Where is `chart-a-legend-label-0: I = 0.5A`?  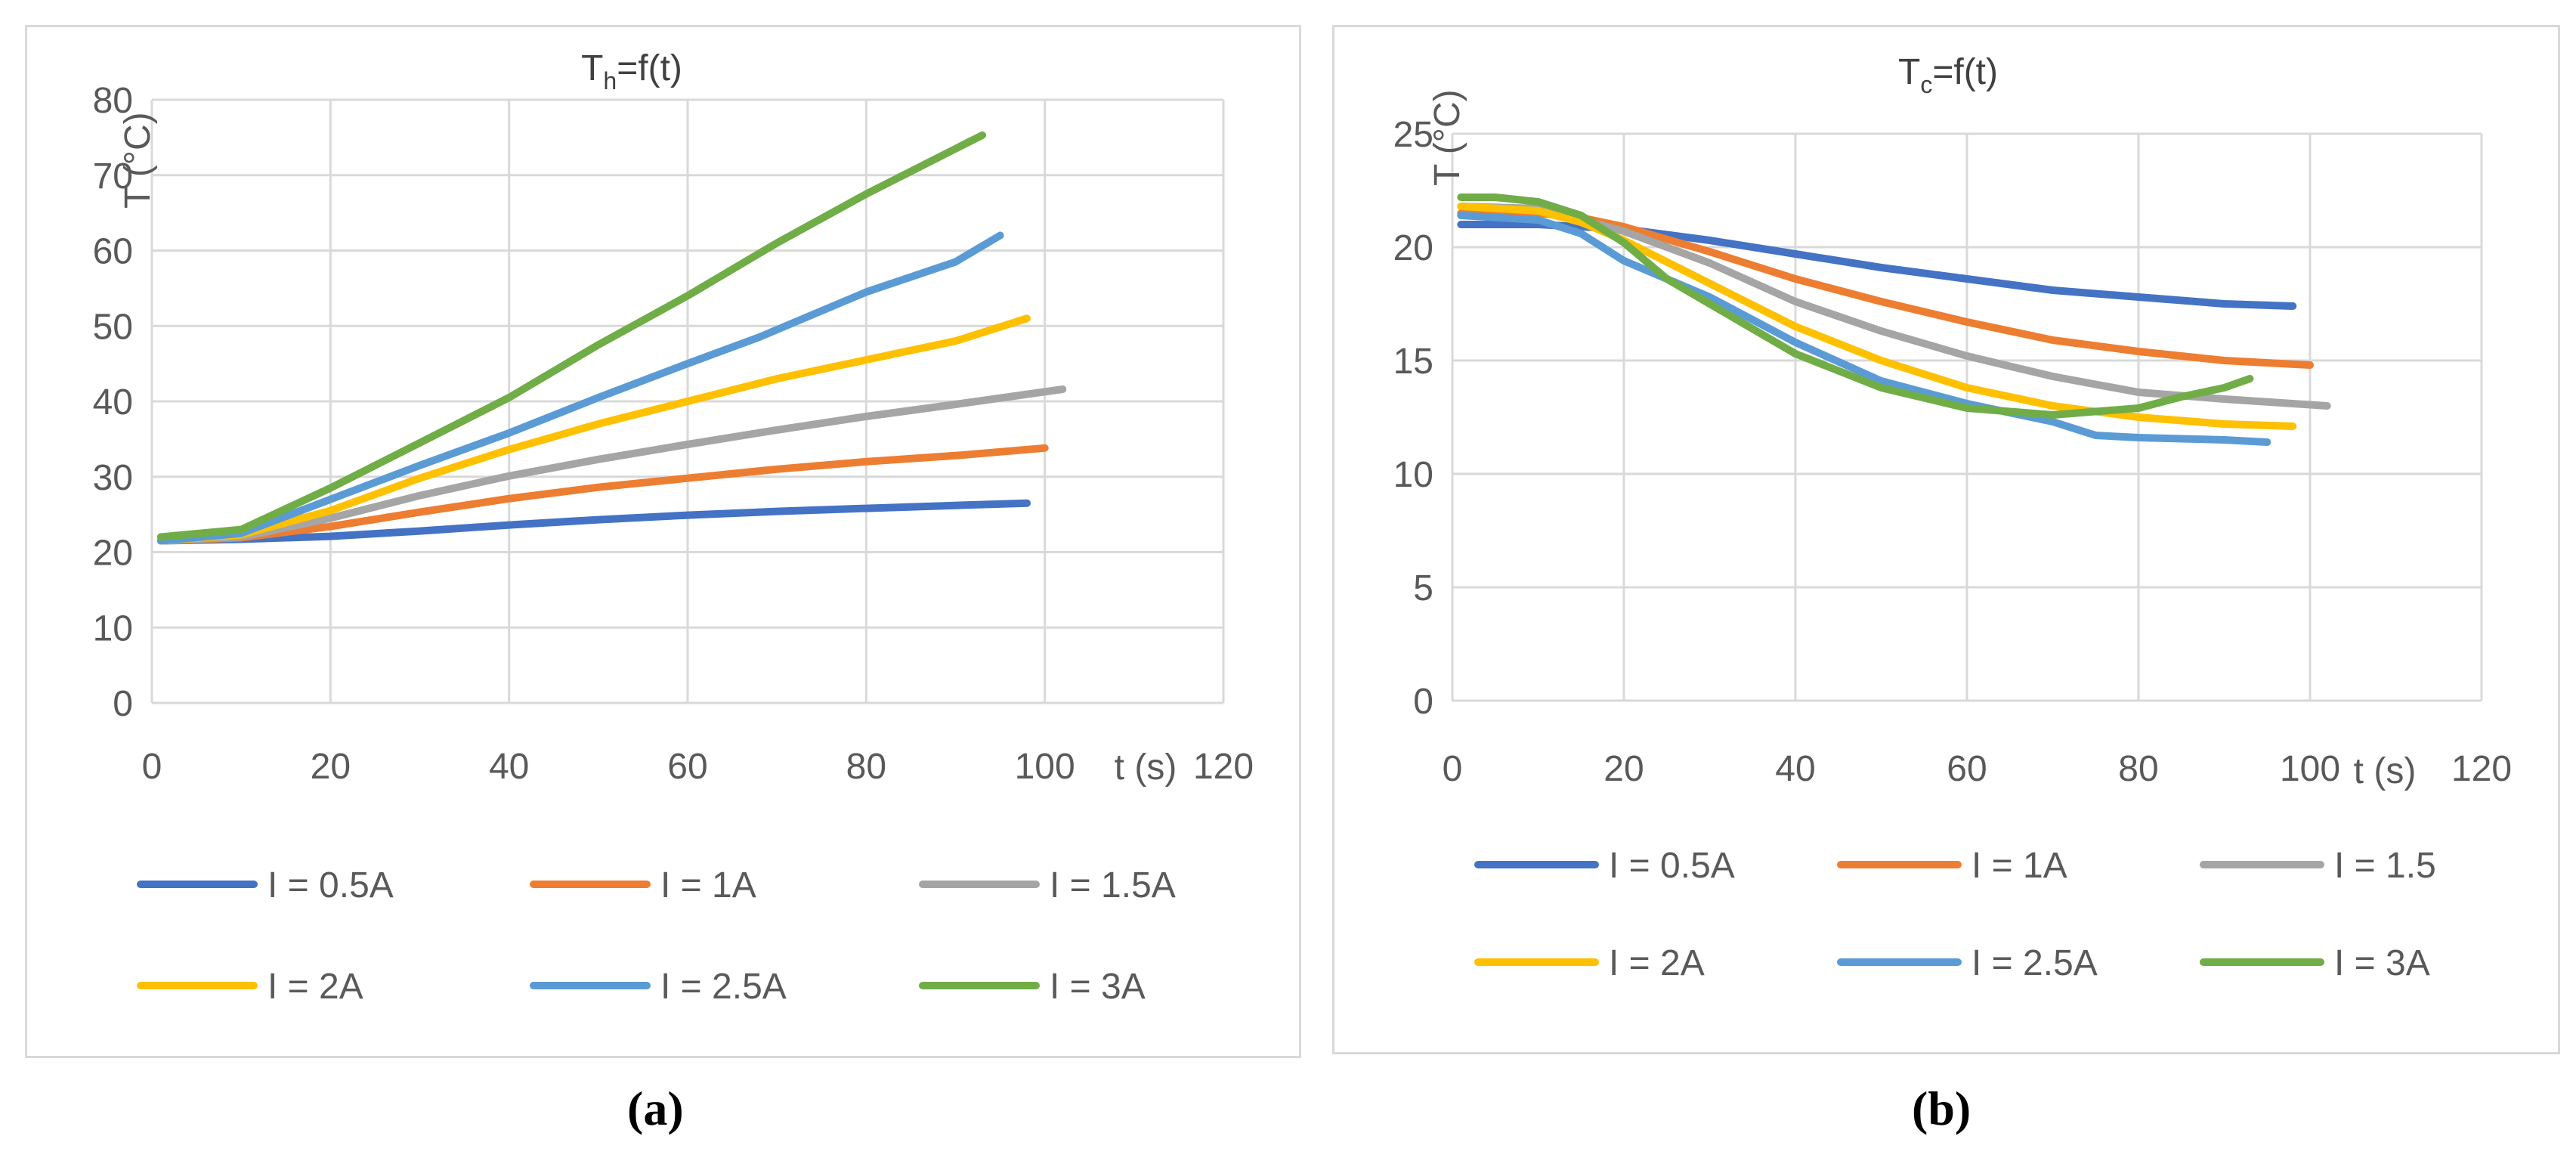 chart-a-legend-label-0: I = 0.5A is located at coordinates (330, 885).